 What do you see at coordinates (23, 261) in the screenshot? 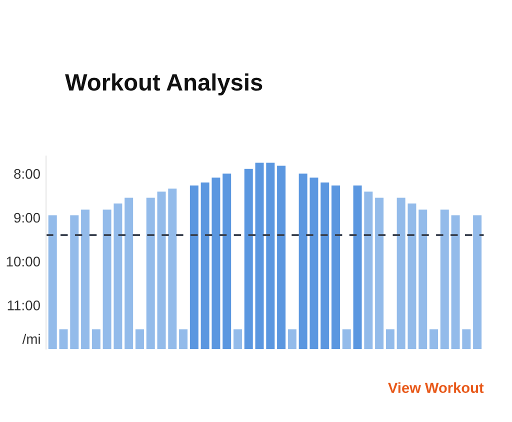
I see `y-tick-label: 10:00` at bounding box center [23, 261].